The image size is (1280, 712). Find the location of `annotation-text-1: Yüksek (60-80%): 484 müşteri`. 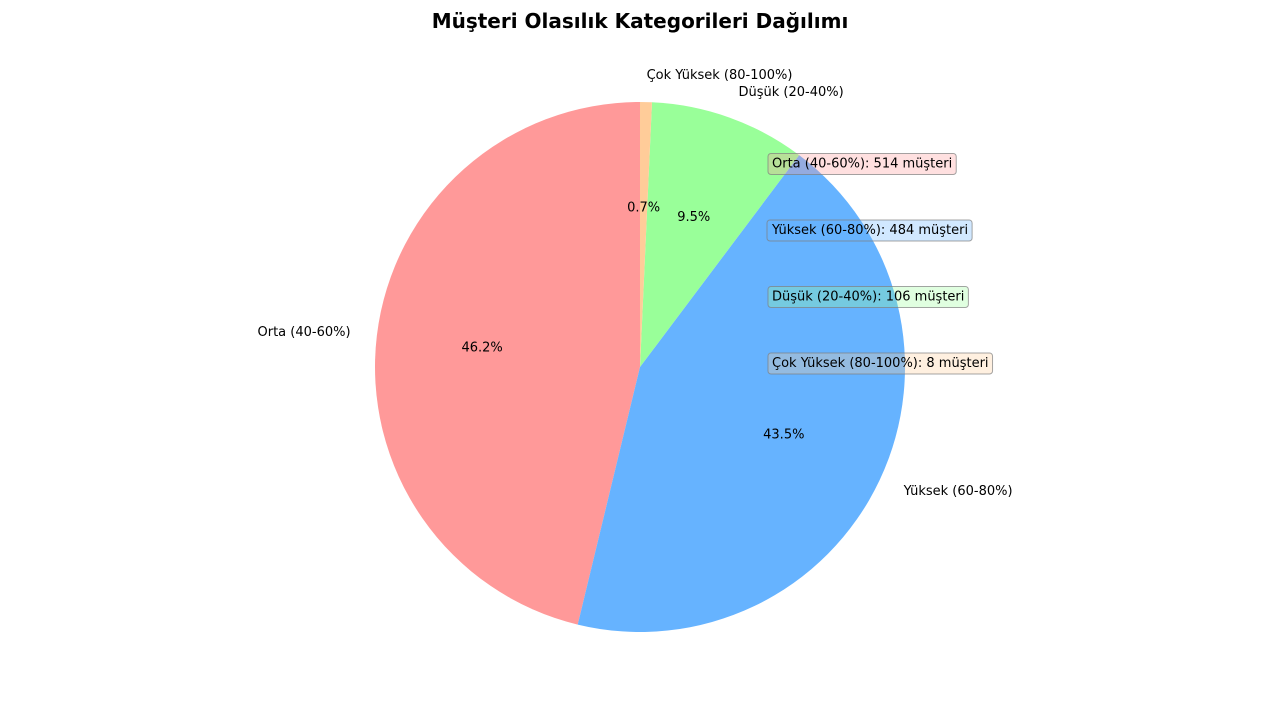

annotation-text-1: Yüksek (60-80%): 484 müşteri is located at coordinates (869, 230).